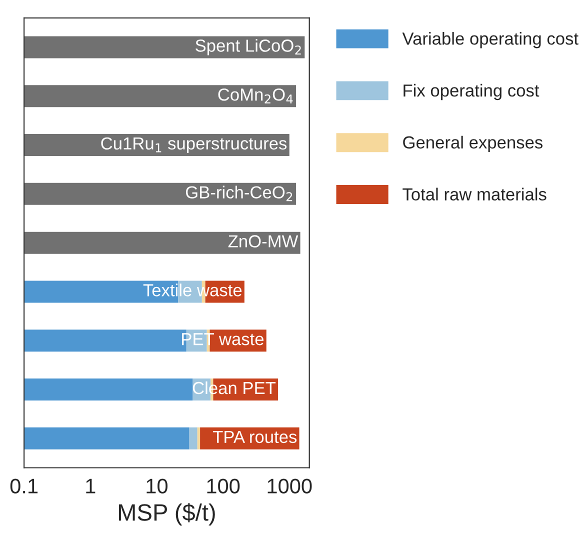  What do you see at coordinates (24, 486) in the screenshot?
I see `x-tick-label: 0.1` at bounding box center [24, 486].